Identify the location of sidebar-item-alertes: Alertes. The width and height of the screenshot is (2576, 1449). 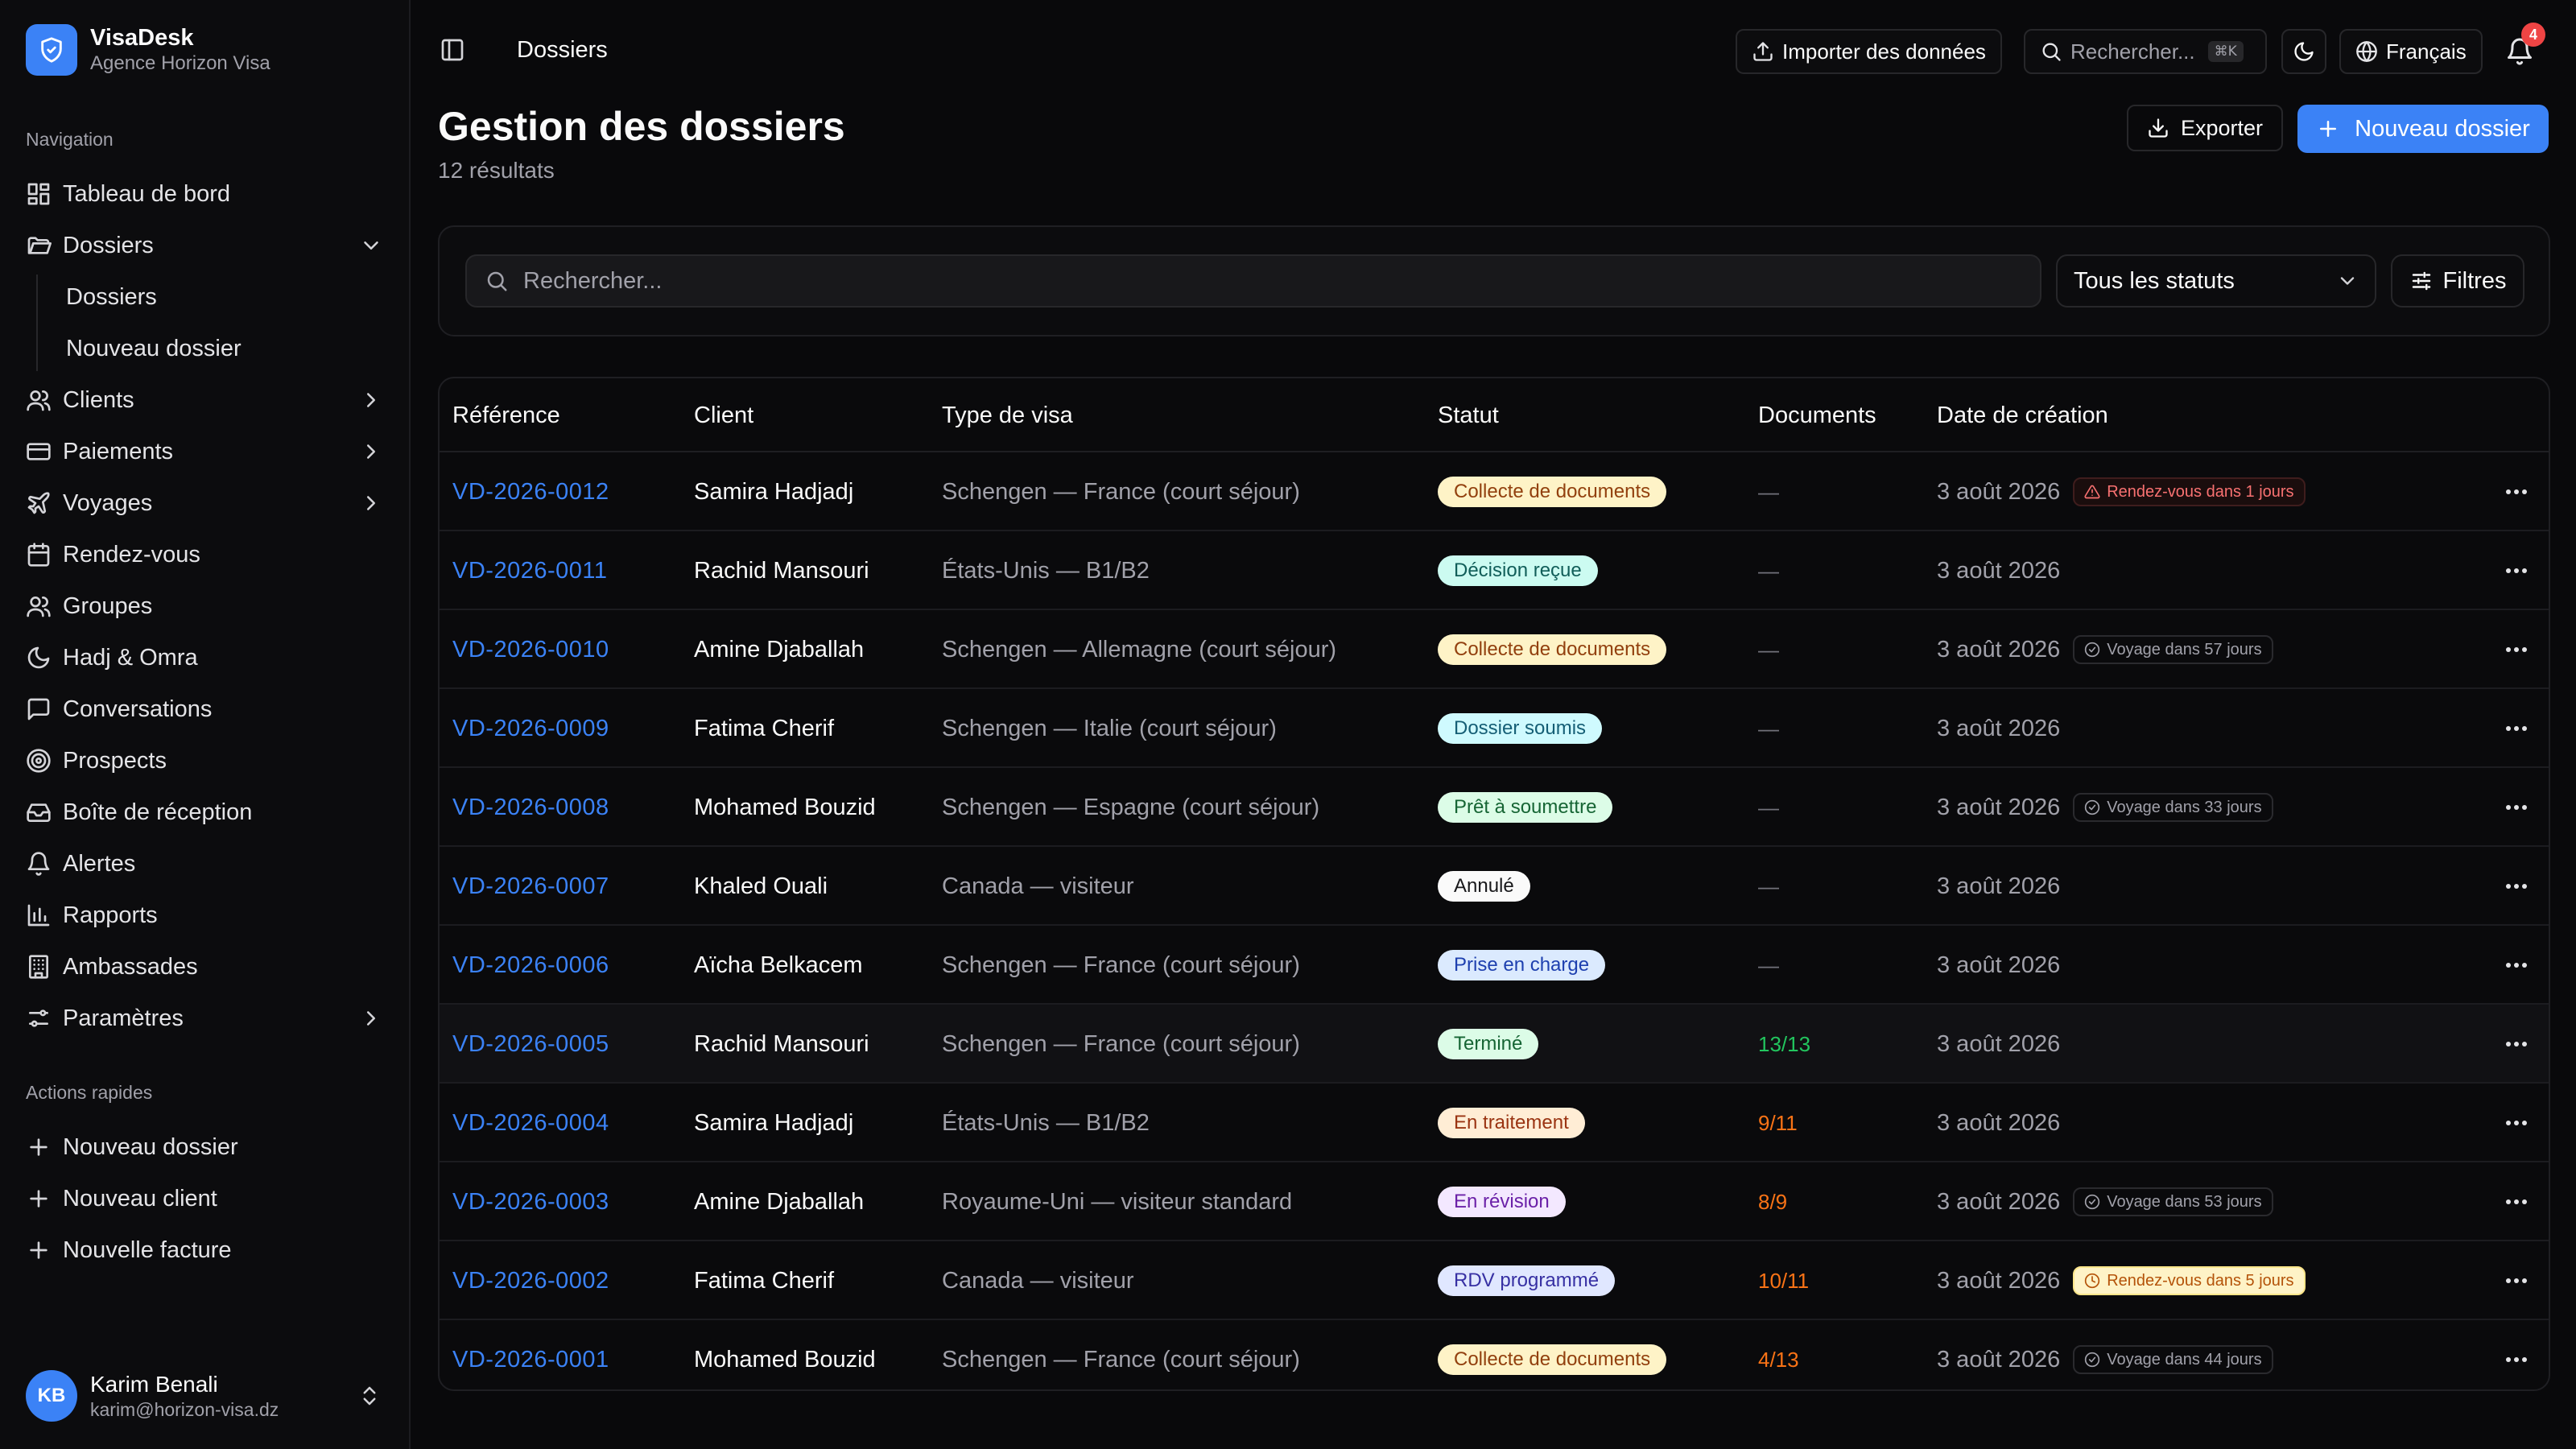
(208, 864).